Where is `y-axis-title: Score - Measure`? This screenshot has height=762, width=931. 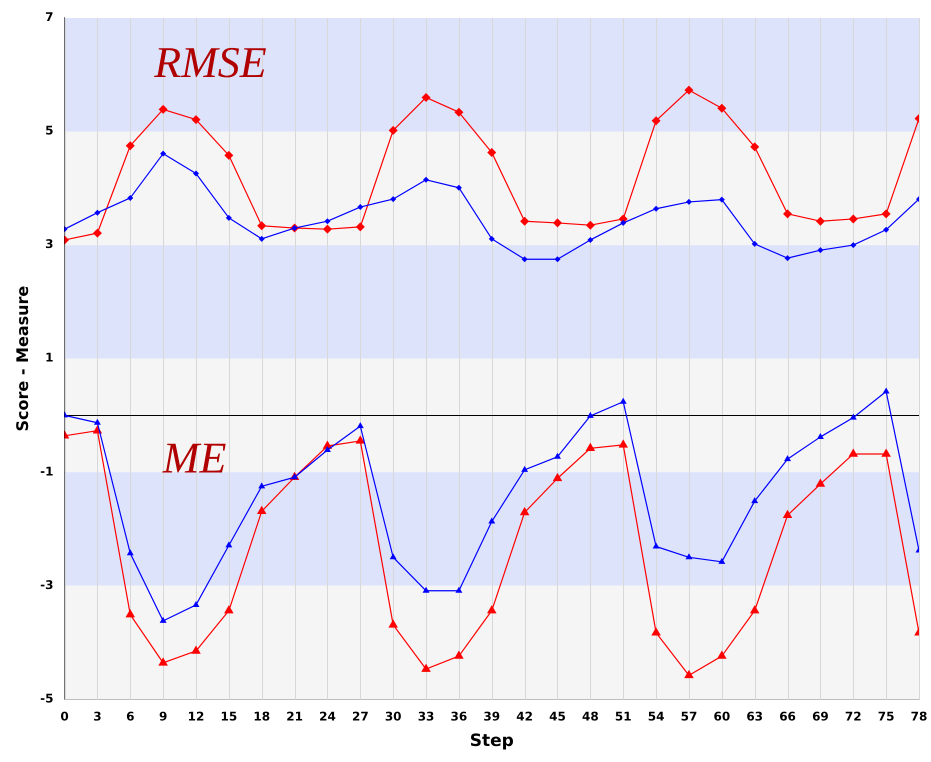 y-axis-title: Score - Measure is located at coordinates (22, 359).